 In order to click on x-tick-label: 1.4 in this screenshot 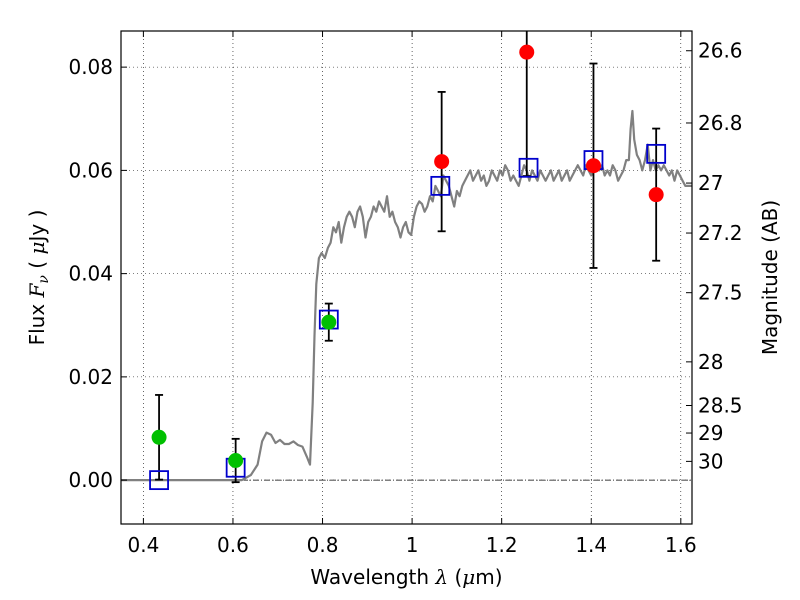, I will do `click(591, 545)`.